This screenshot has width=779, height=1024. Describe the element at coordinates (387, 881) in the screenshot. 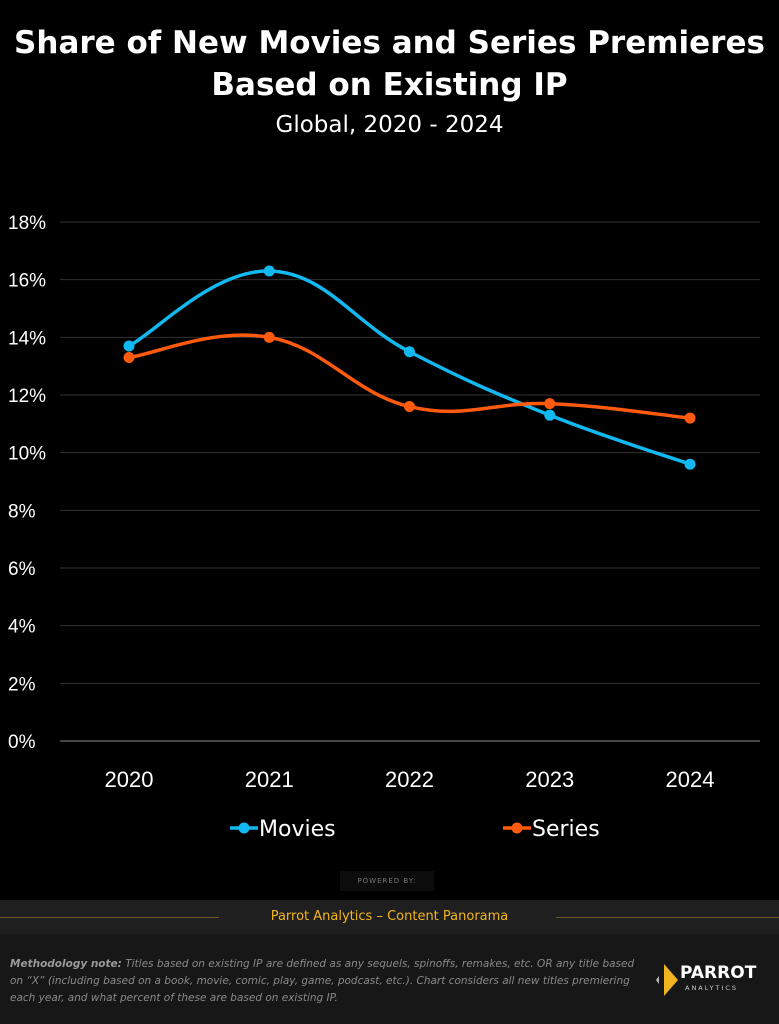

I see `powered-by-label: POWERED BY:` at that location.